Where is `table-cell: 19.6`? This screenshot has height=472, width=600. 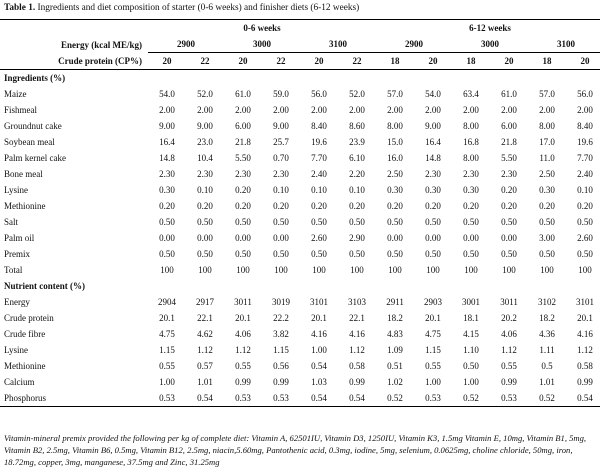
table-cell: 19.6 is located at coordinates (319, 142).